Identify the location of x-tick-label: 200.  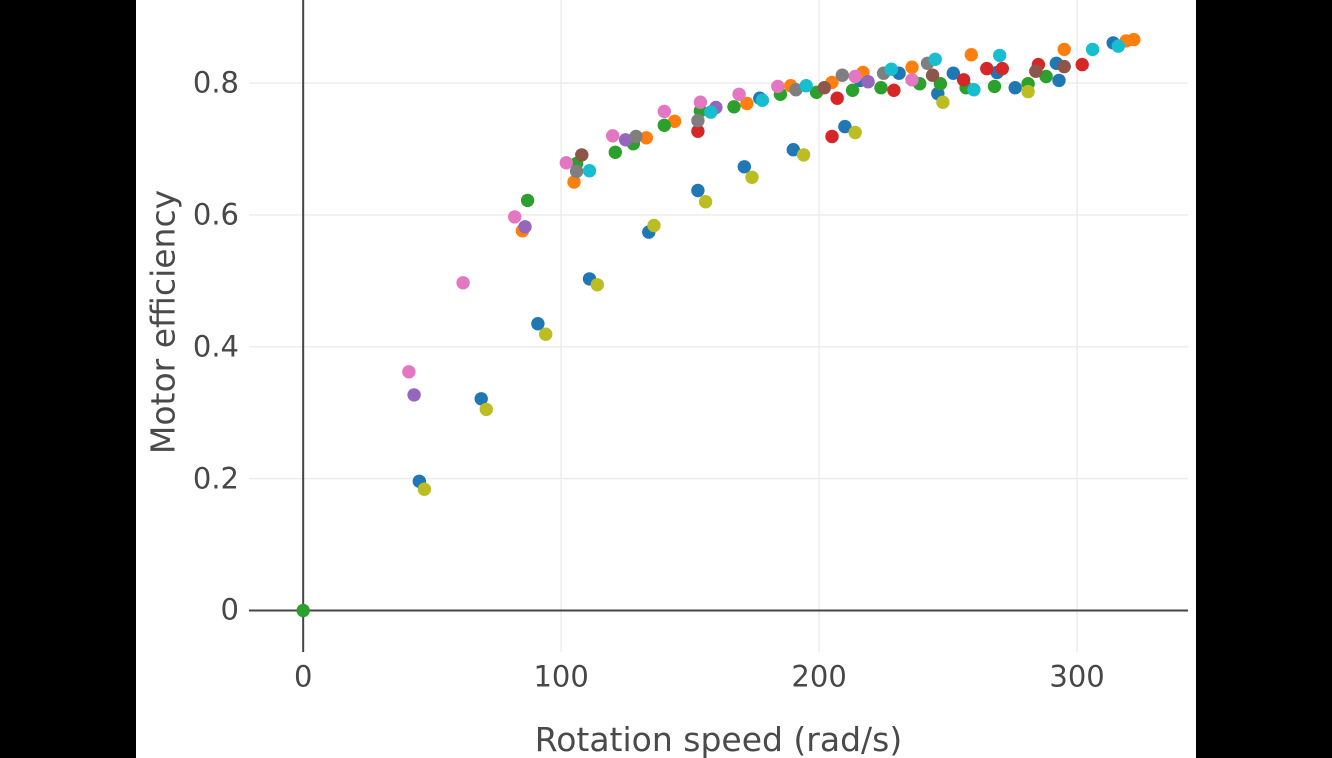
(819, 676).